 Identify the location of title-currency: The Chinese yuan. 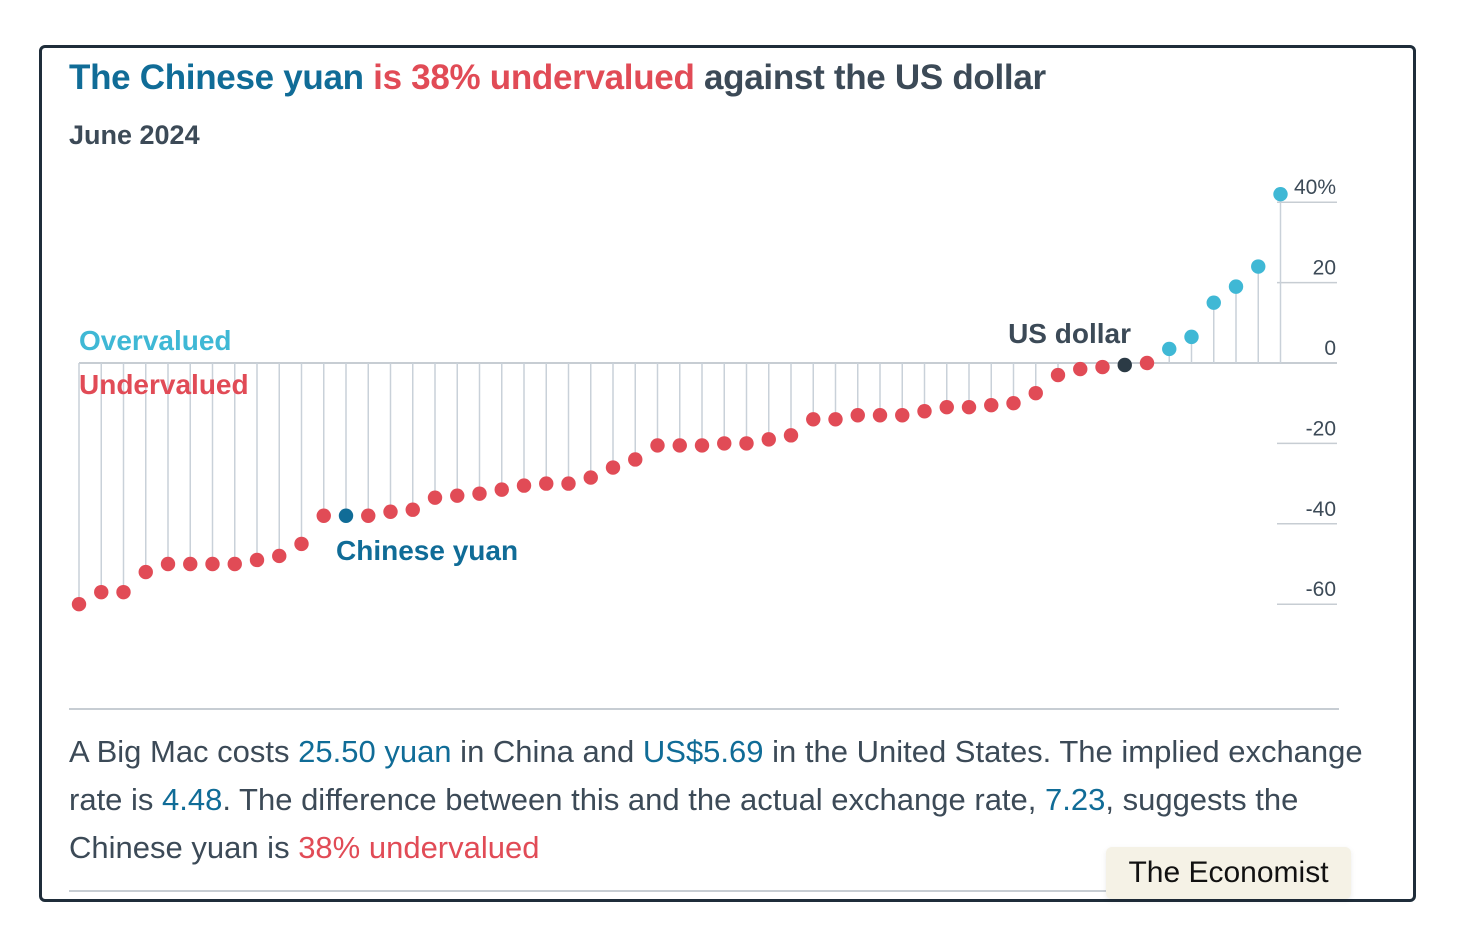
(216, 77).